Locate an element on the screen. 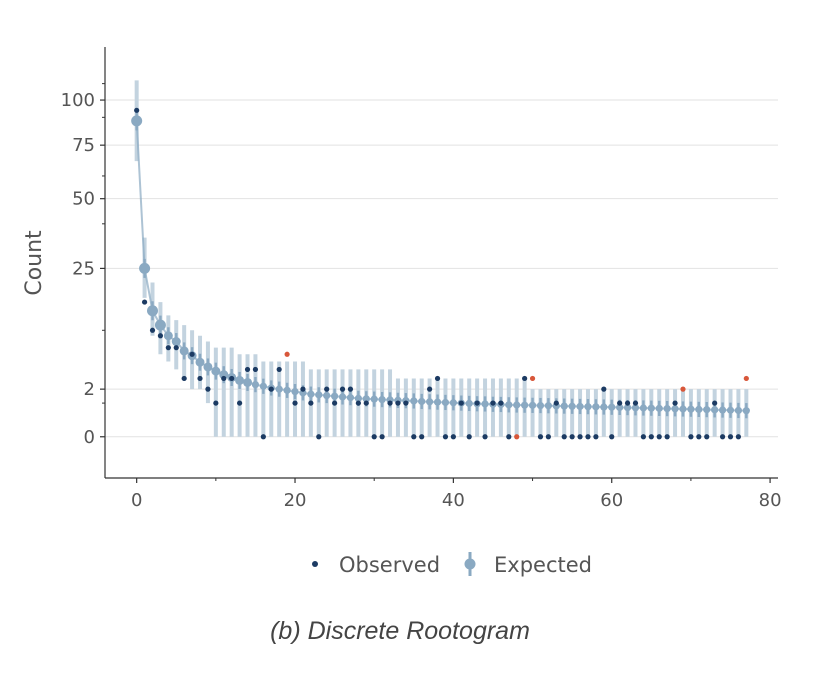 This screenshot has width=840, height=694. y-tick-label-75: 75 is located at coordinates (83, 145).